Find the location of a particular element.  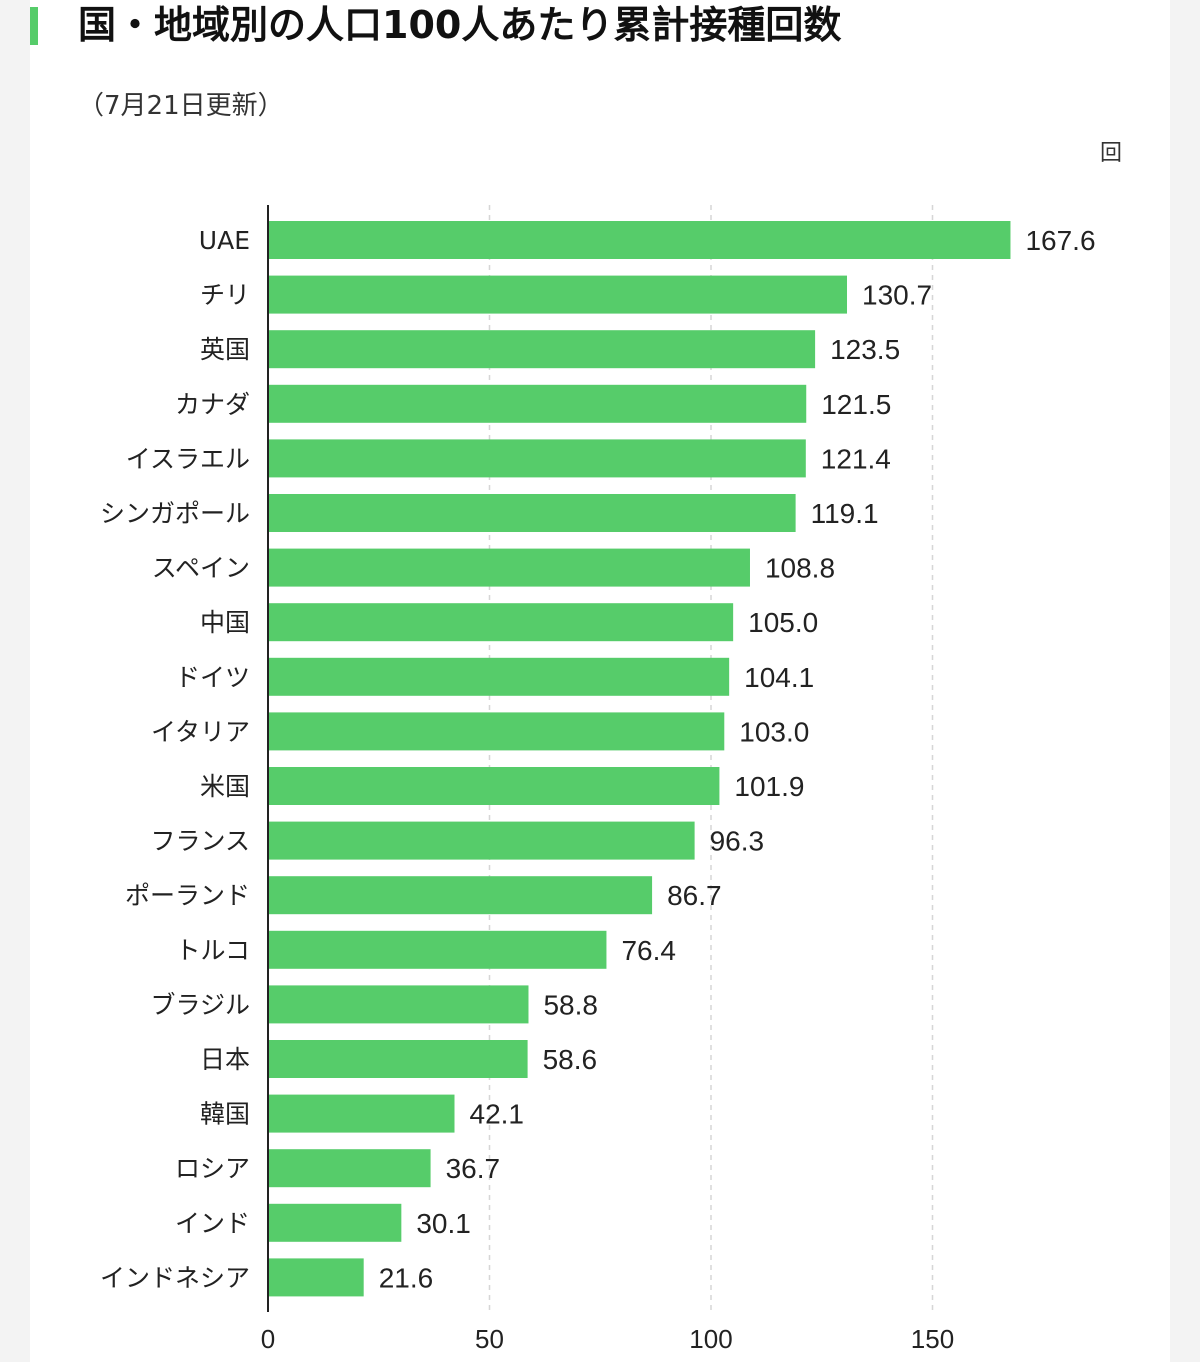

chart-title: 国・地域別の人口100人あたり累計接種回数 is located at coordinates (460, 25).